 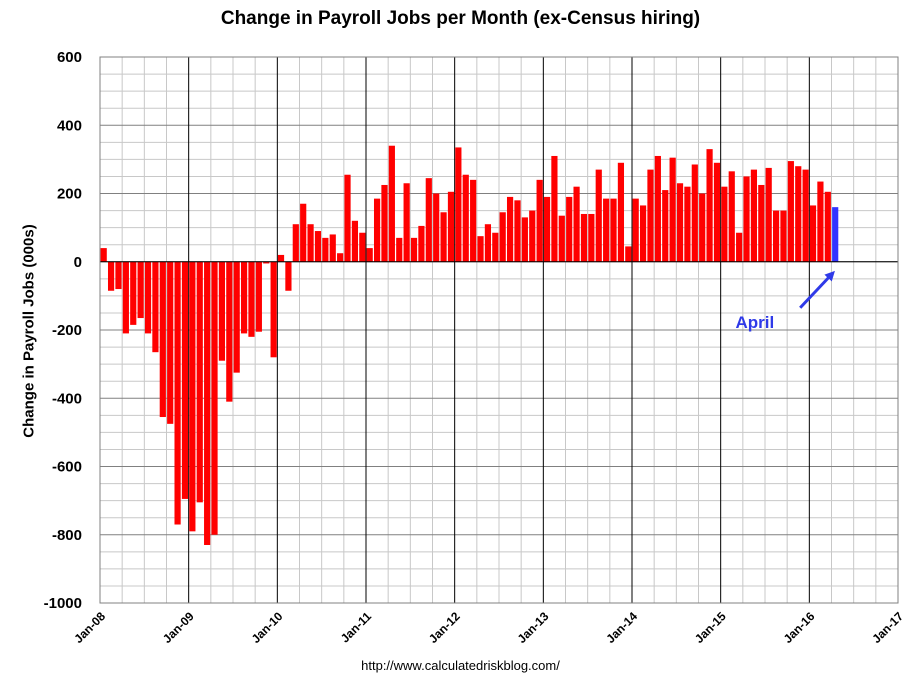 I want to click on x-tick-label: Jan-08, so click(x=89, y=627).